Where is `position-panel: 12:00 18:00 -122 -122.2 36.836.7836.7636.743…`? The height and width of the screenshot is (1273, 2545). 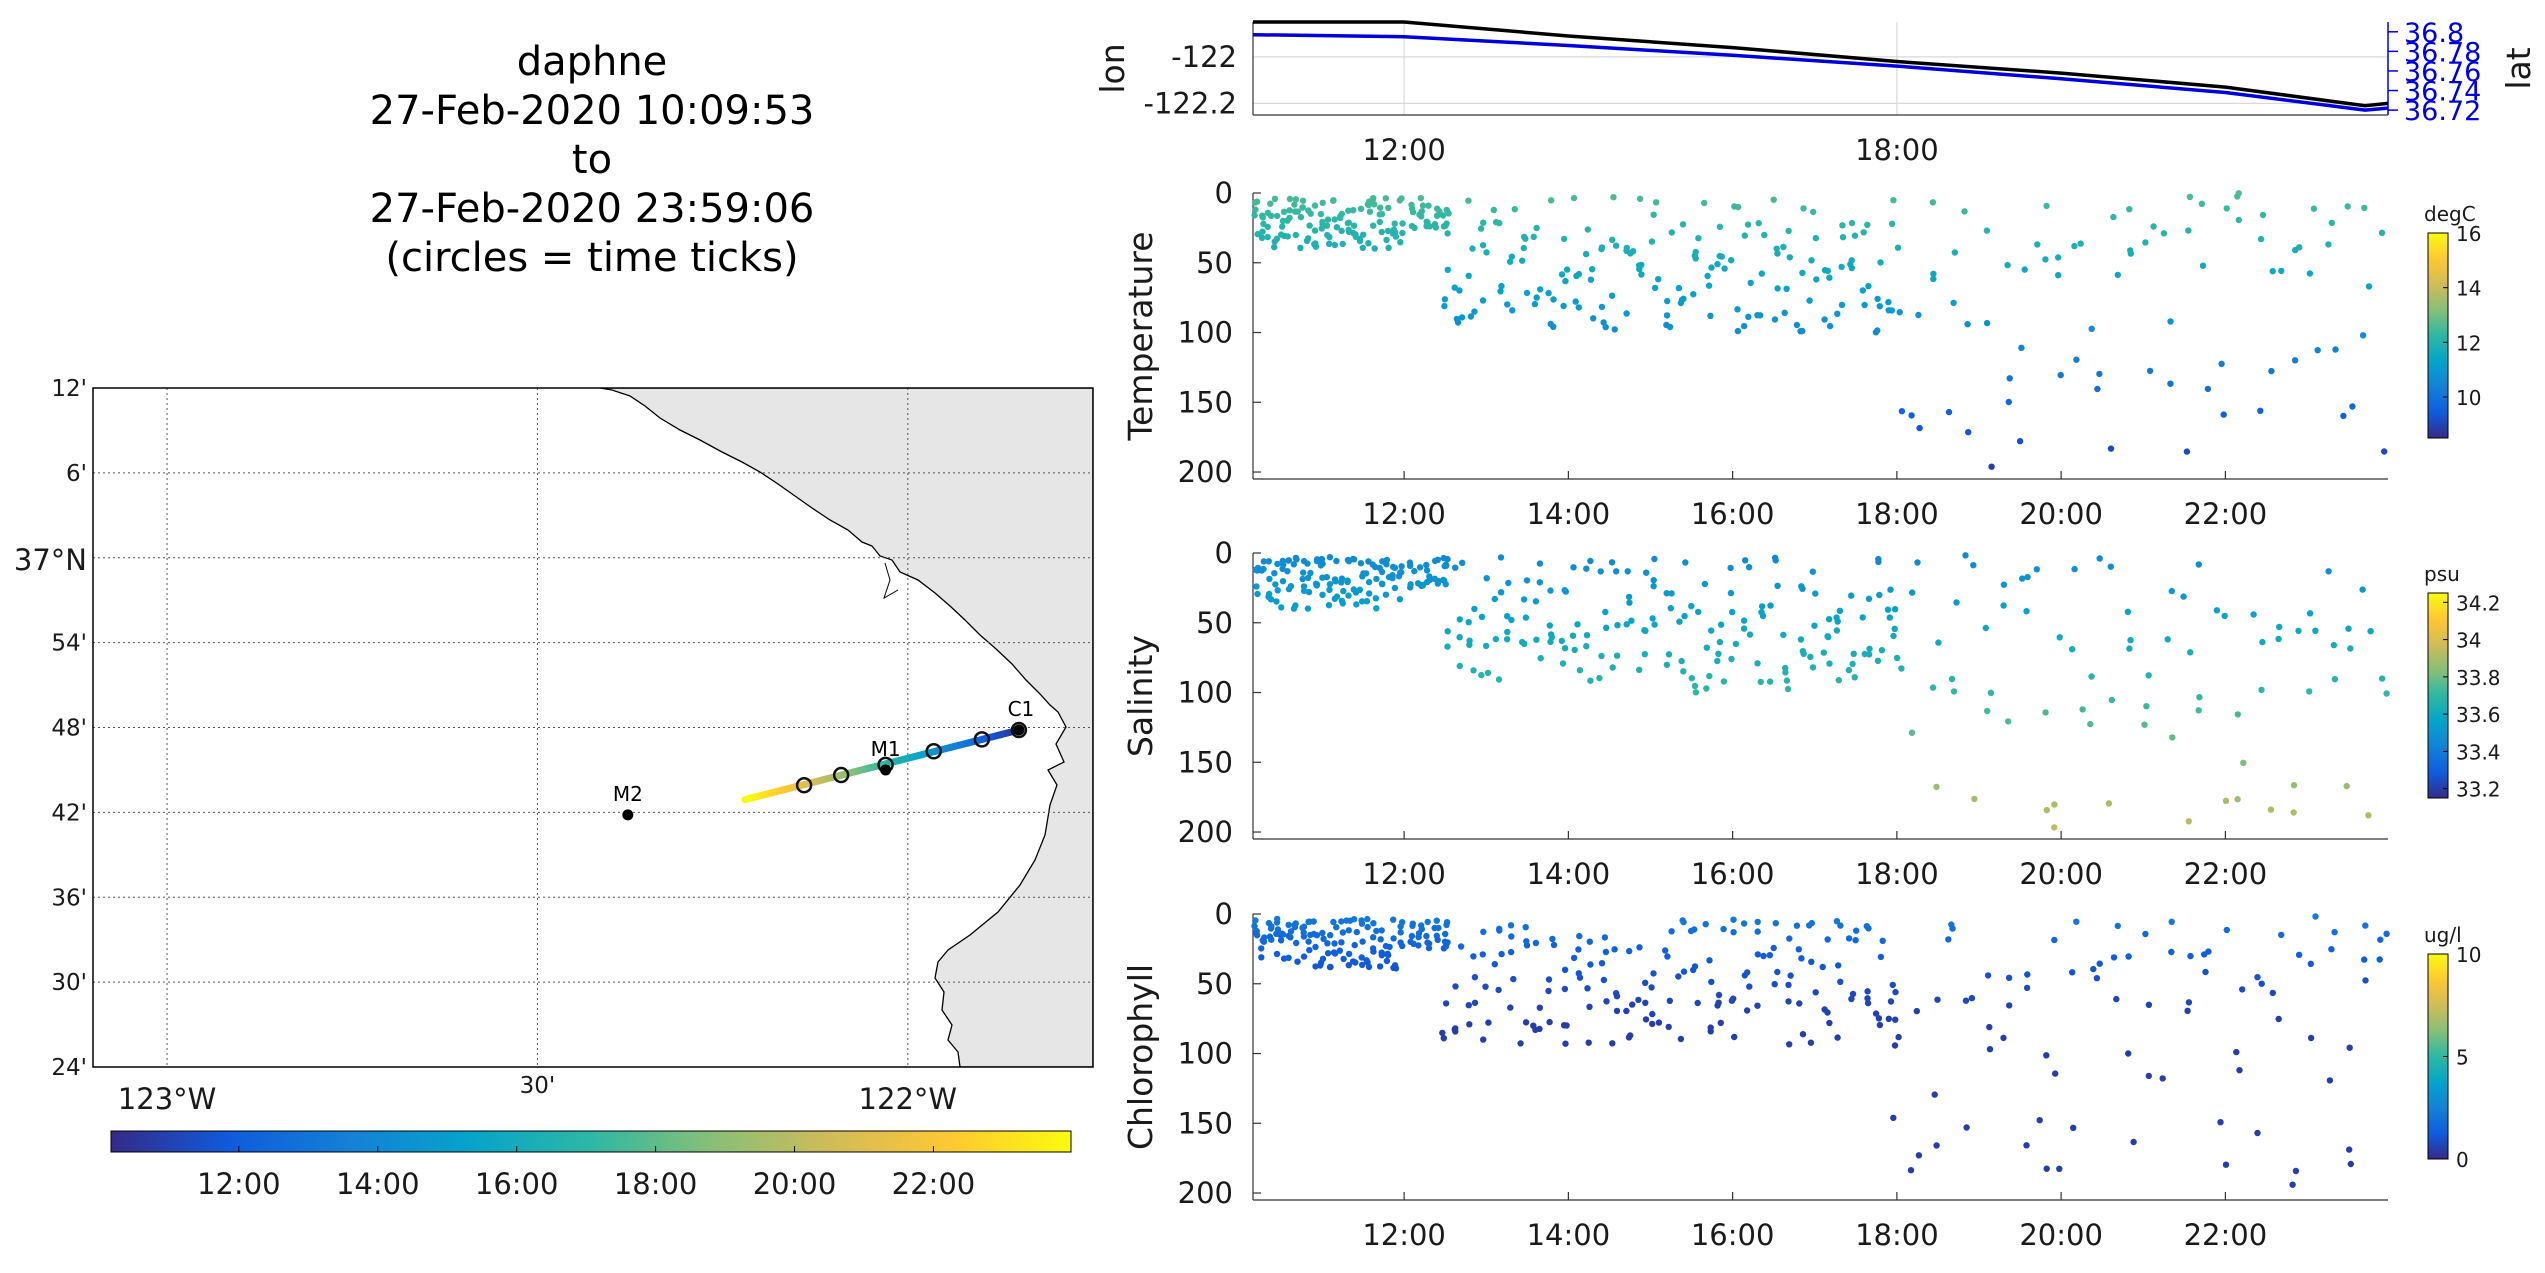 position-panel: 12:00 18:00 -122 -122.2 36.836.7836.7636.743… is located at coordinates (1815, 92).